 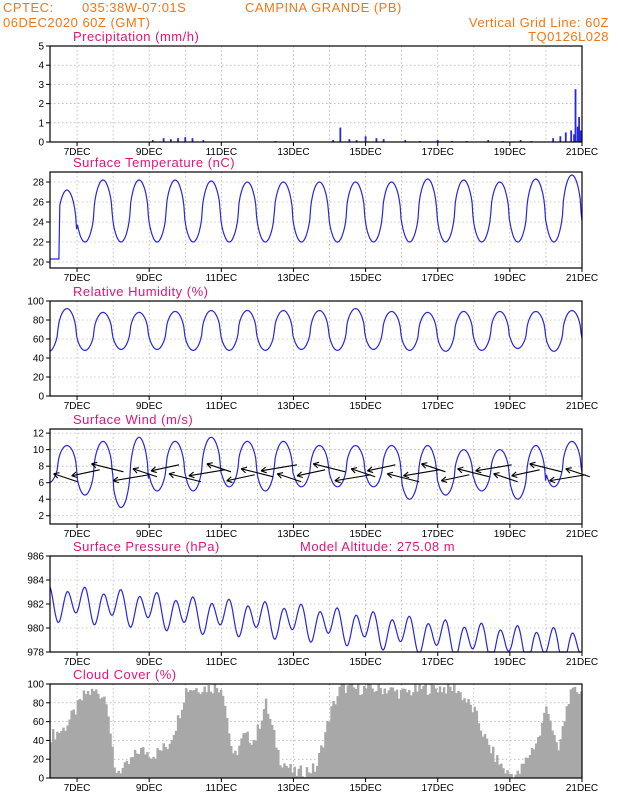 What do you see at coordinates (39, 183) in the screenshot?
I see `y-tick-label: 28` at bounding box center [39, 183].